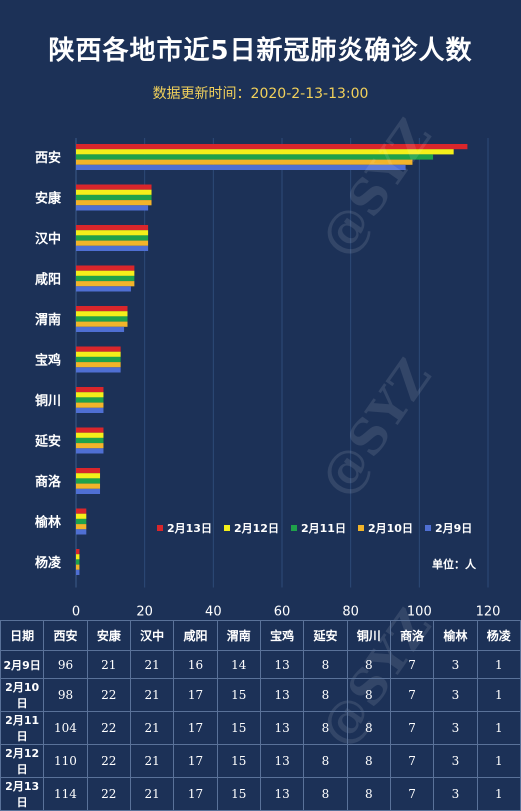 The width and height of the screenshot is (521, 811). What do you see at coordinates (76, 612) in the screenshot?
I see `x-tick-label: 0` at bounding box center [76, 612].